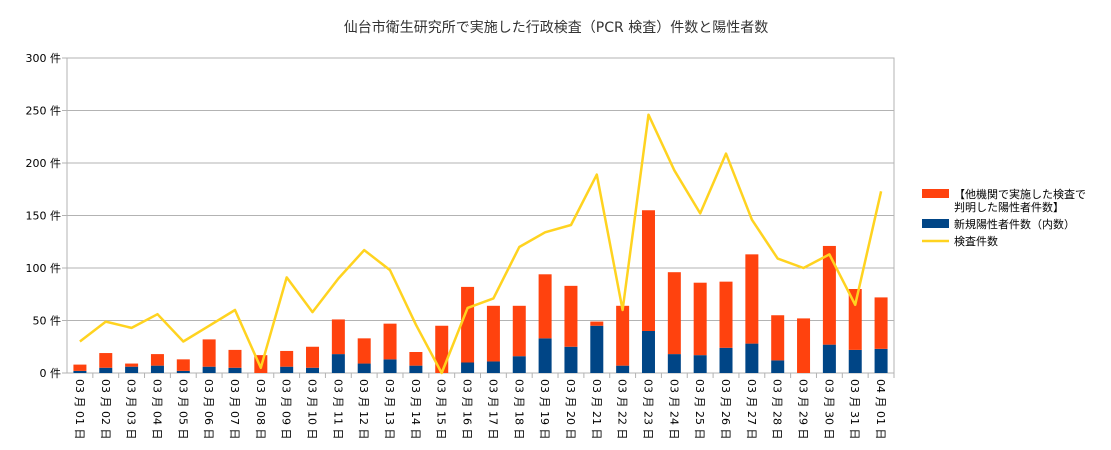 Image resolution: width=1111 pixels, height=450 pixels. Describe the element at coordinates (1009, 207) in the screenshot. I see `legend-label: 判明した陽性者件数】` at that location.